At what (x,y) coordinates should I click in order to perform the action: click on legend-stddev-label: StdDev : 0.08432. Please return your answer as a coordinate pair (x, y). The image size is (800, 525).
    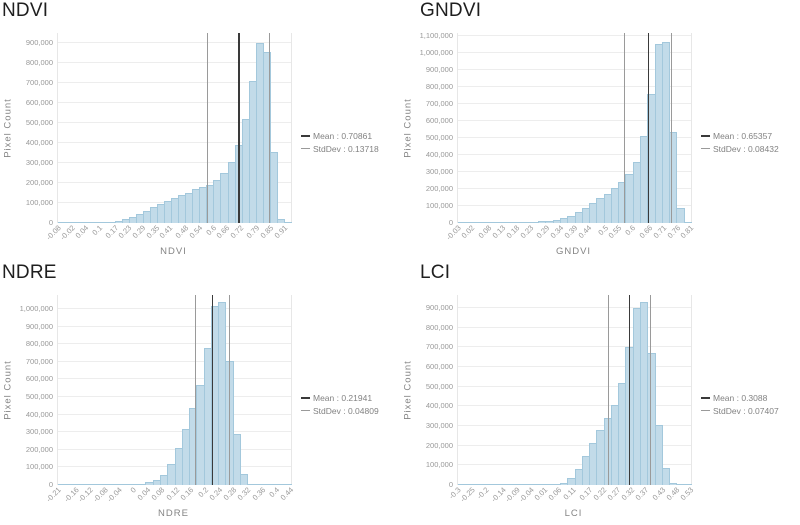
    Looking at the image, I should click on (746, 148).